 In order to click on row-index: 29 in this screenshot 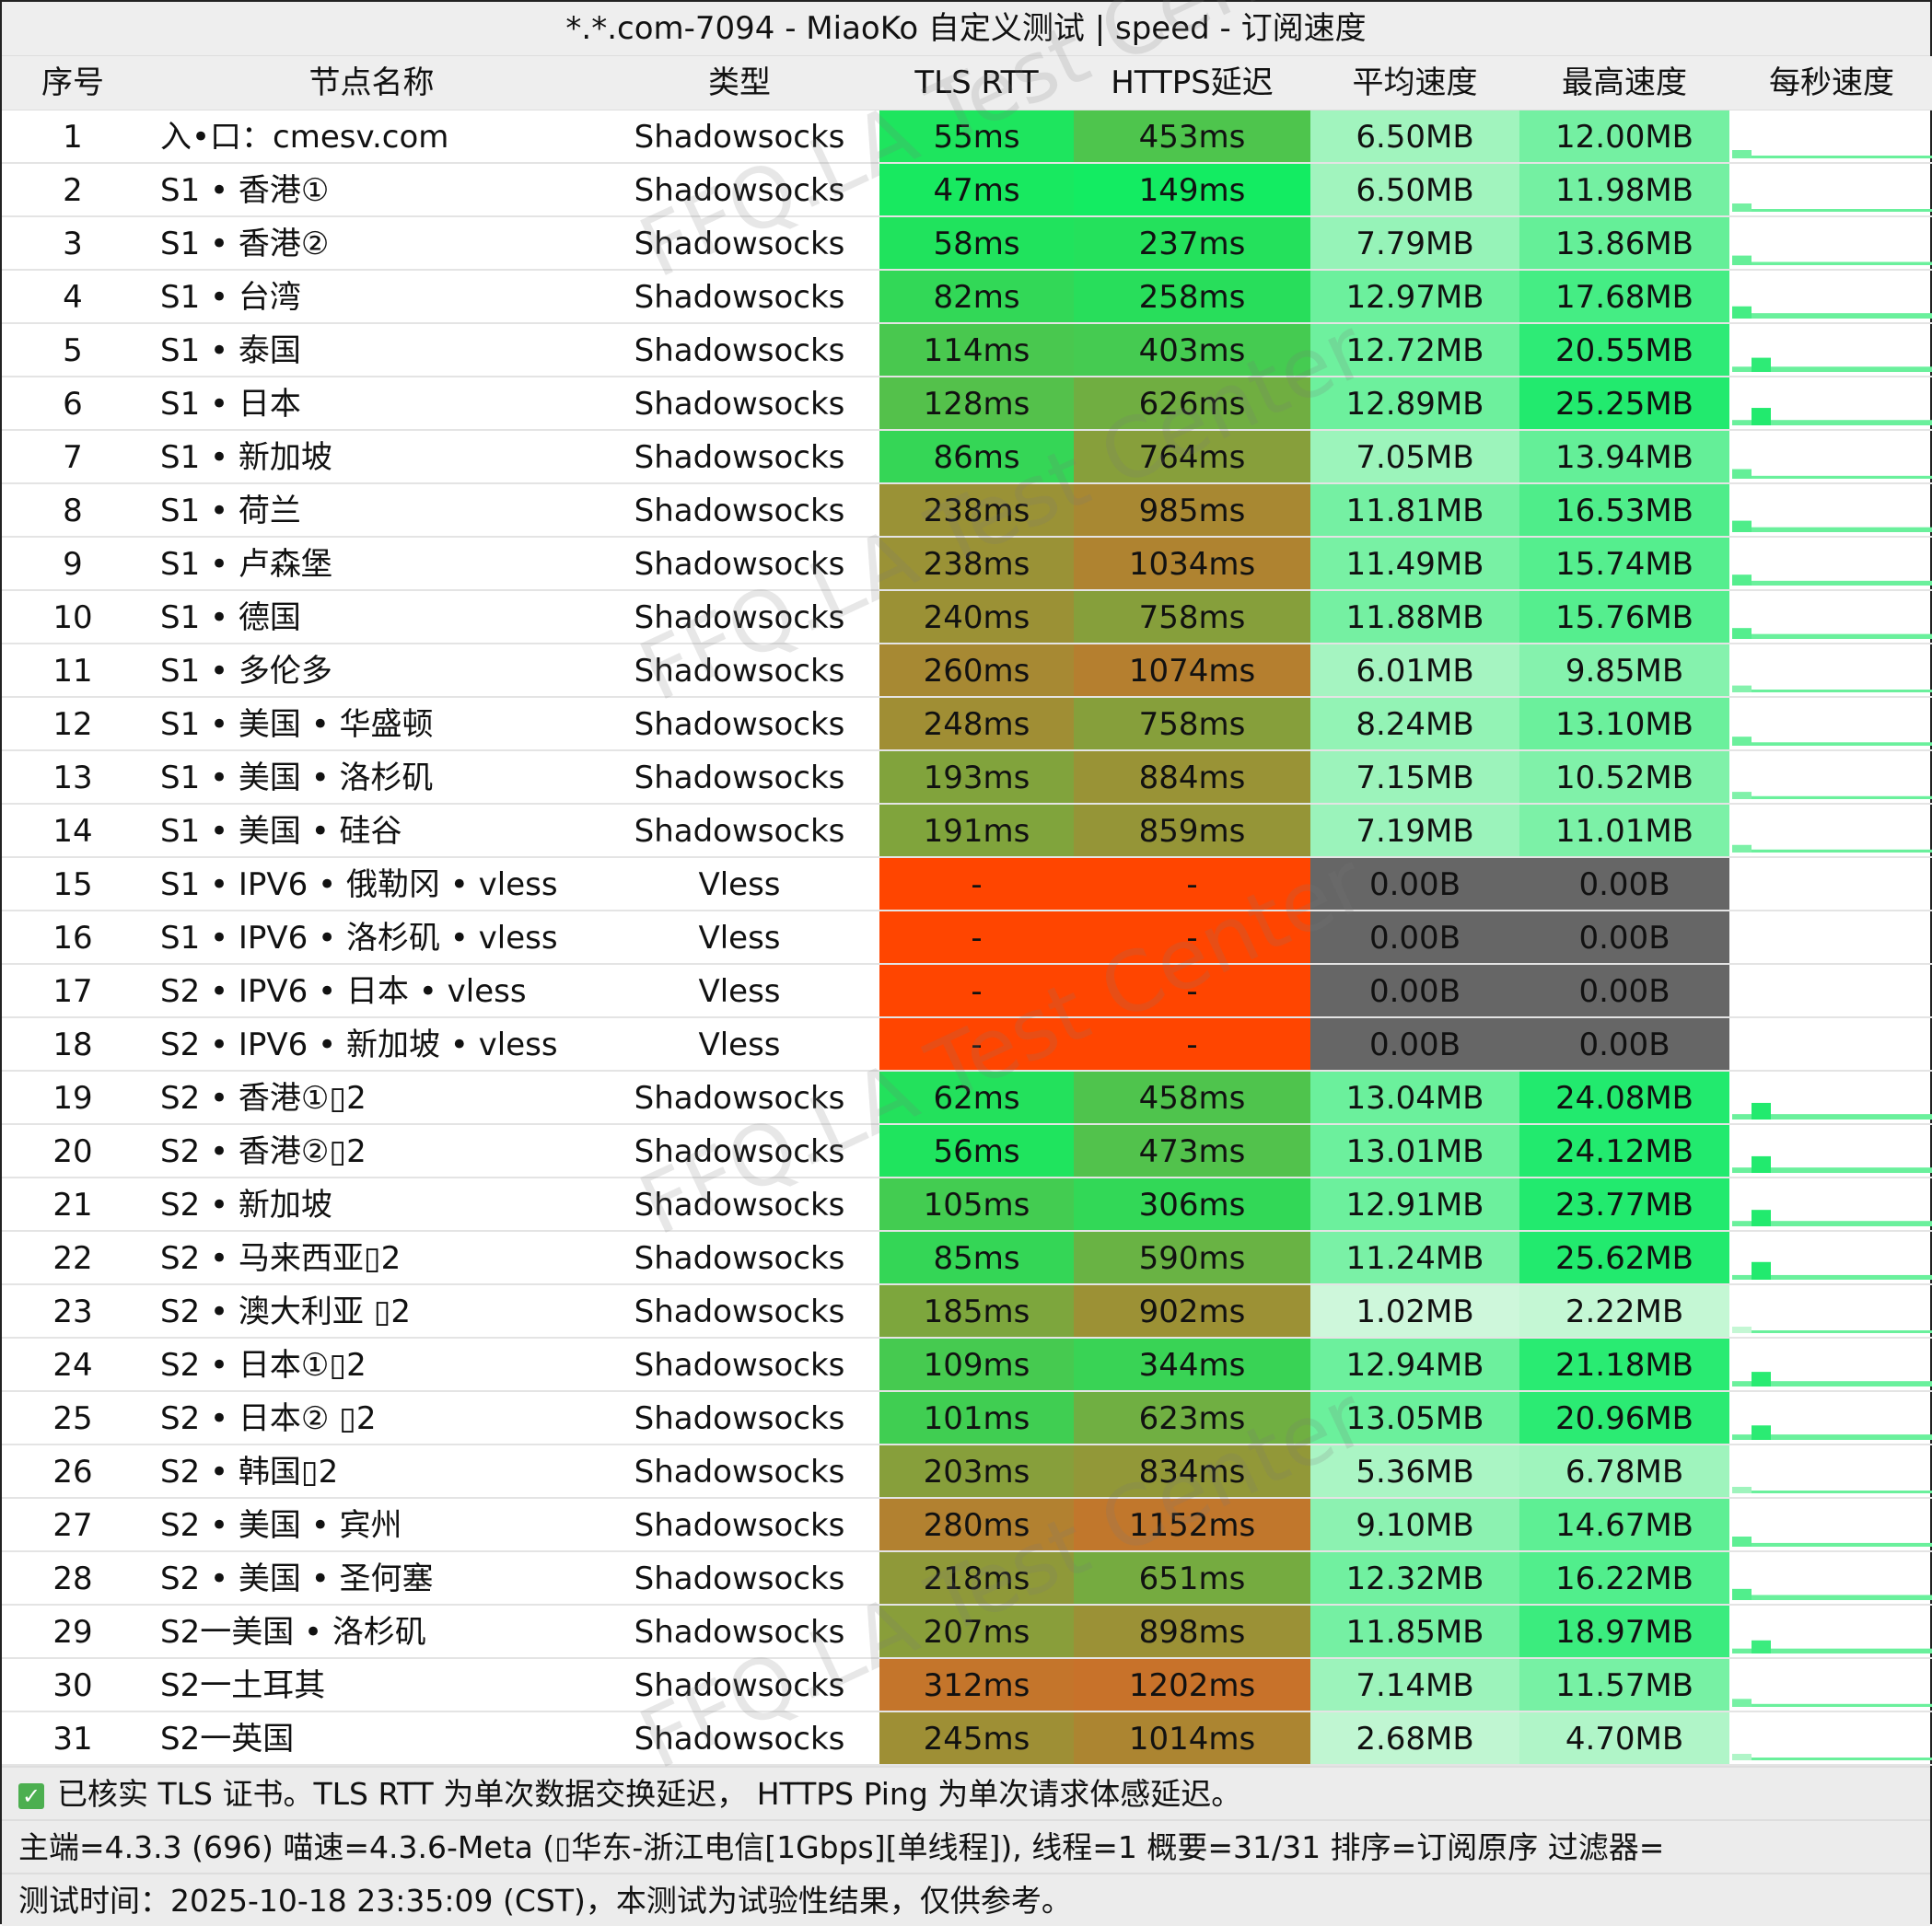, I will do `click(73, 1632)`.